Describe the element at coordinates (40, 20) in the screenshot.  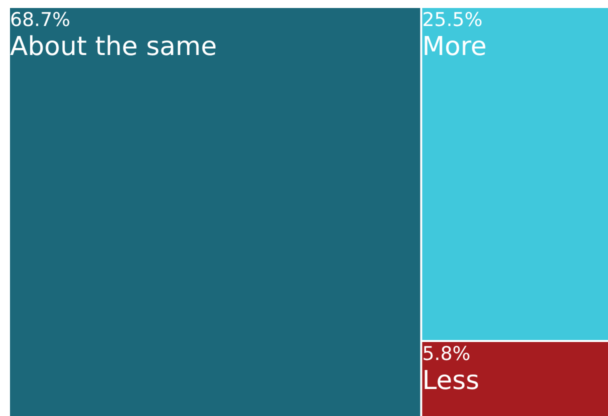
I see `data-label: 68.7%` at that location.